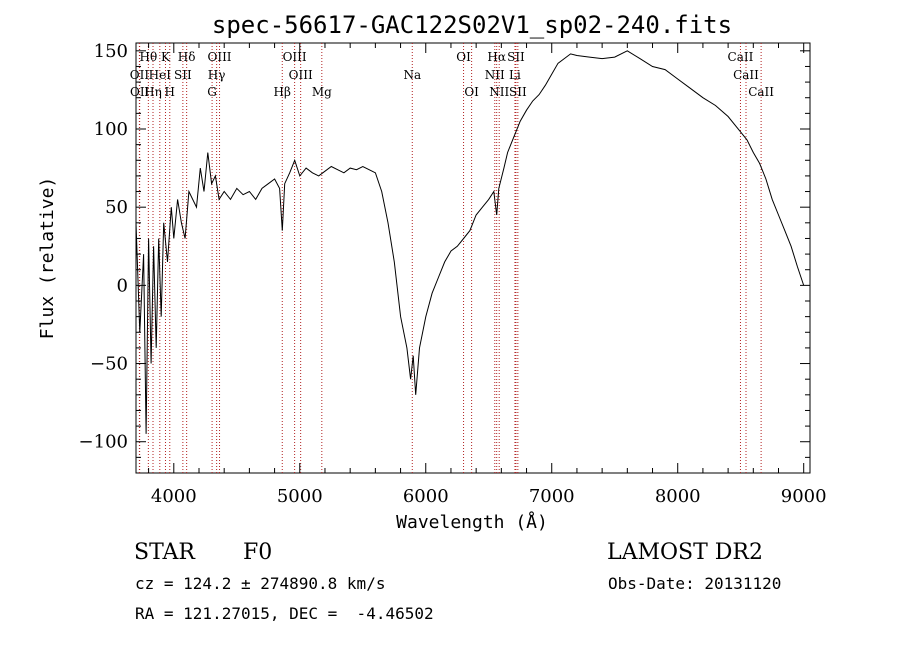 Image resolution: width=900 pixels, height=649 pixels. Describe the element at coordinates (47, 258) in the screenshot. I see `y-axis-label: Flux (relative)` at that location.